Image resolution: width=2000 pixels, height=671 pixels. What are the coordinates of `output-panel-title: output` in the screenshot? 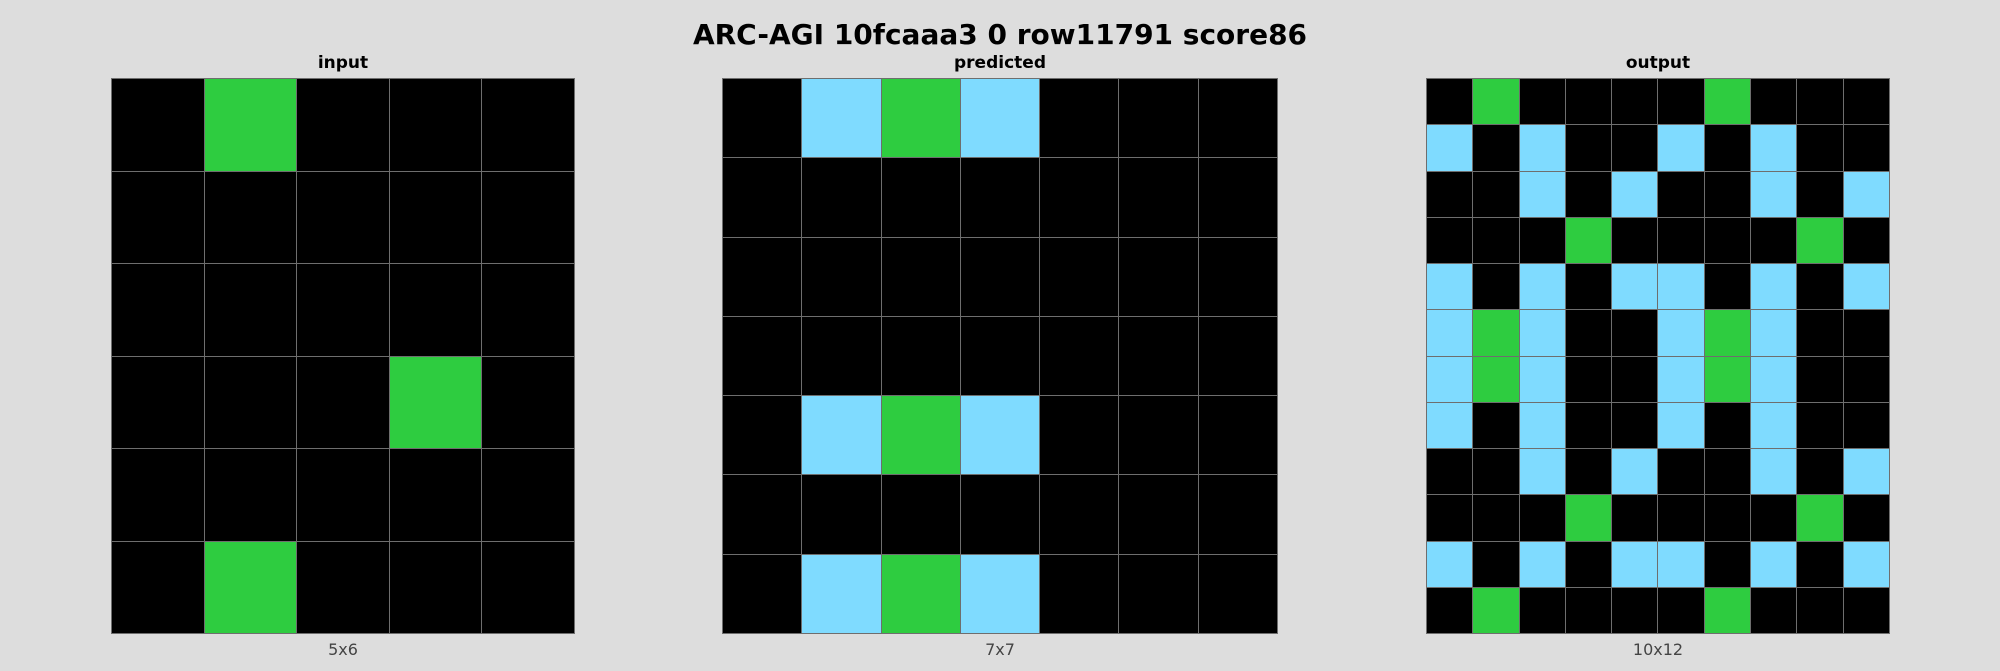 It's located at (1658, 63).